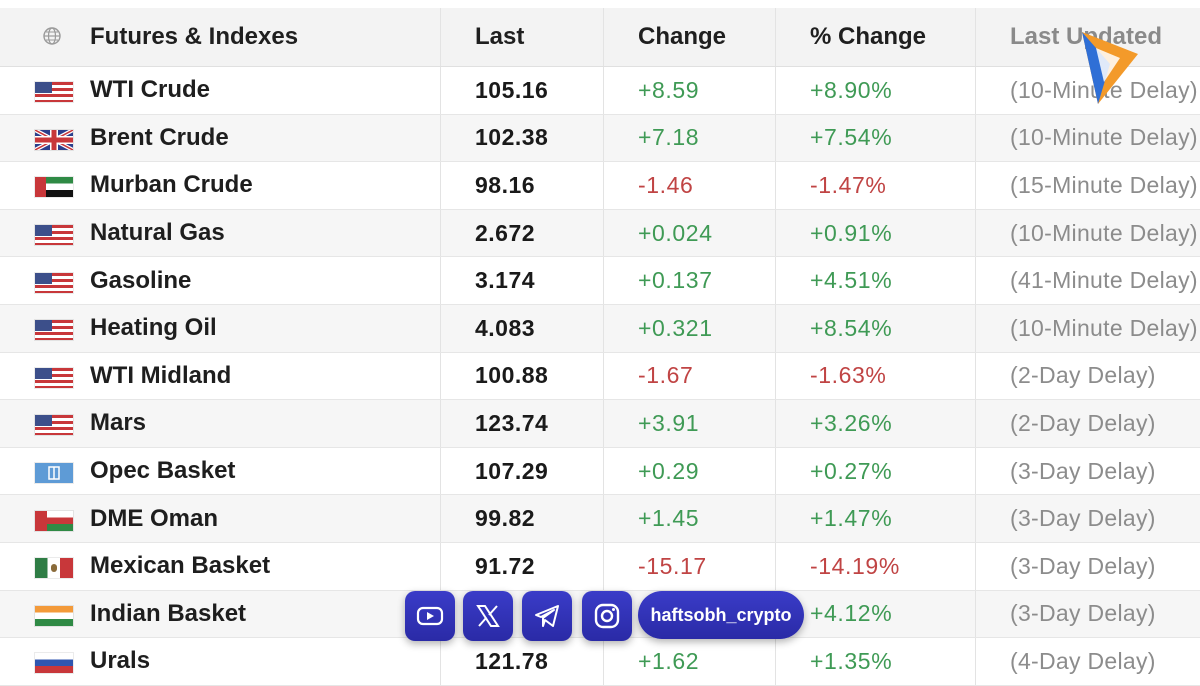 This screenshot has height=686, width=1200. I want to click on pct-change-cell: +1.35%, so click(875, 661).